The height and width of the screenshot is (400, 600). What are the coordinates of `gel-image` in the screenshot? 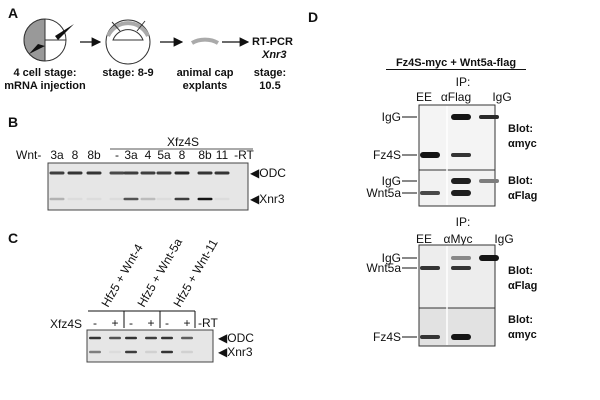 It's located at (150, 346).